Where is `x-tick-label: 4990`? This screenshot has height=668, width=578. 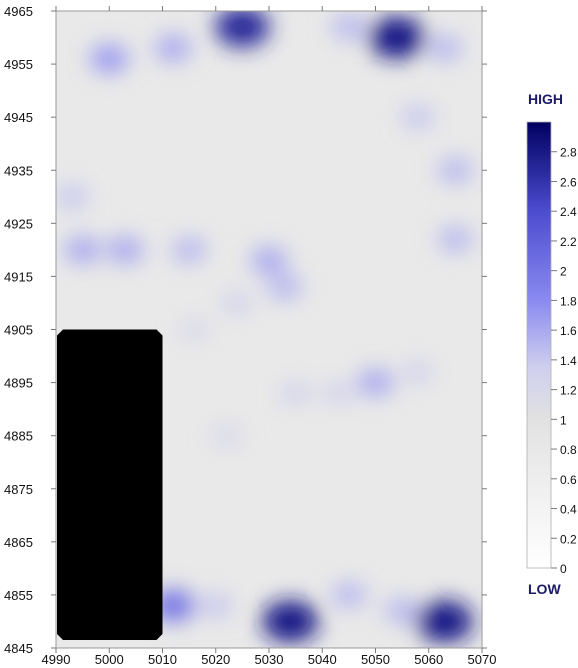
x-tick-label: 4990 is located at coordinates (56, 659).